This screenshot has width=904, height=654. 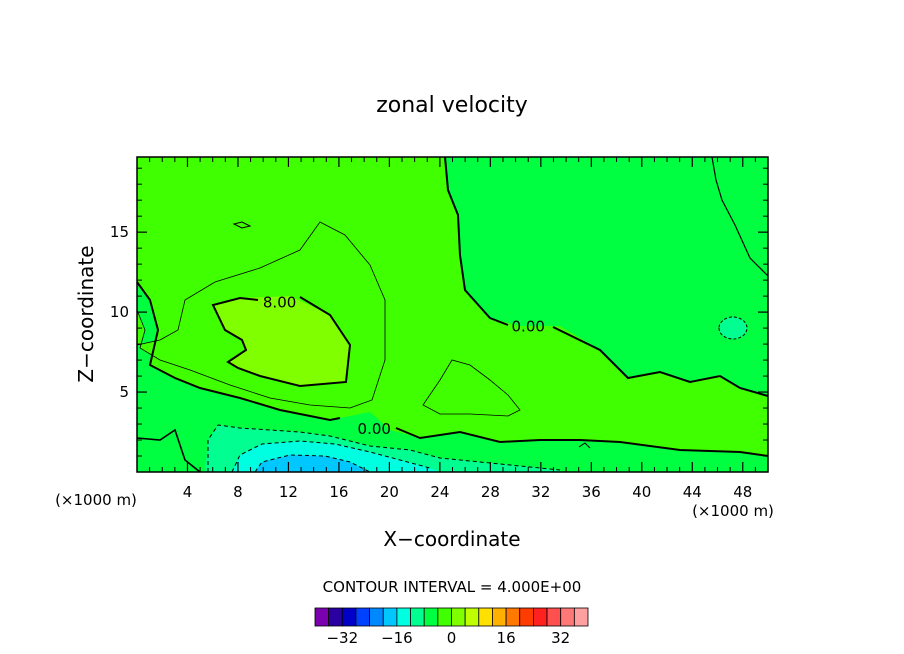 What do you see at coordinates (188, 492) in the screenshot?
I see `x-tick-label-0: 4` at bounding box center [188, 492].